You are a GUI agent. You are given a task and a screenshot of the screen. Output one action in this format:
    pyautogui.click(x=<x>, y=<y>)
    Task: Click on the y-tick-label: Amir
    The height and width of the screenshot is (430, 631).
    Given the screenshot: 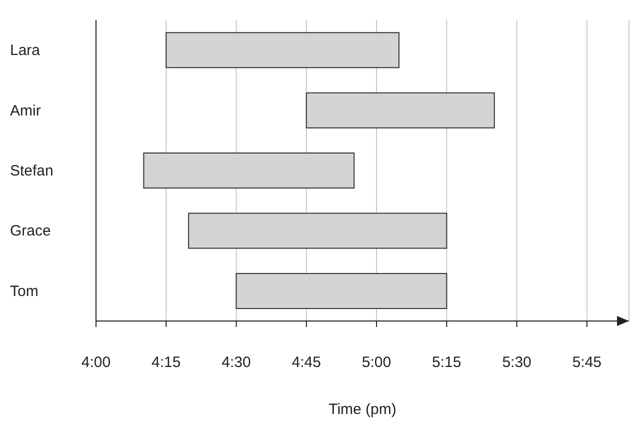 What is the action you would take?
    pyautogui.click(x=25, y=111)
    